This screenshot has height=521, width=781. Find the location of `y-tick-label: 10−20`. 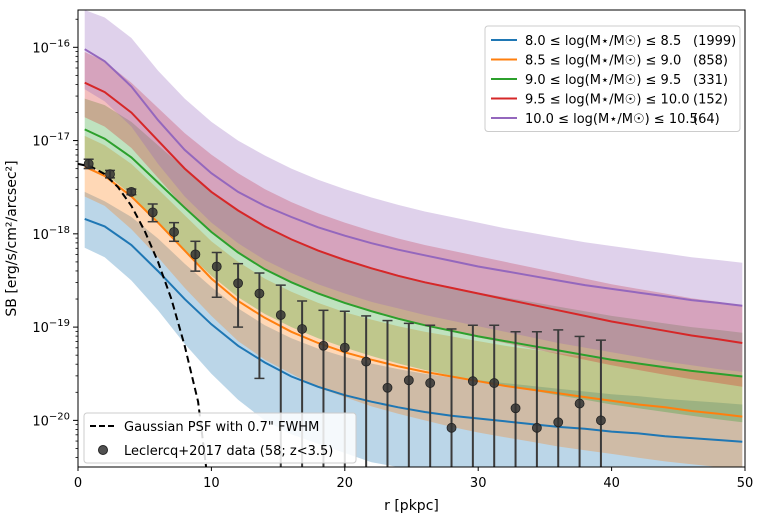

y-tick-label: 10−20 is located at coordinates (51, 420).